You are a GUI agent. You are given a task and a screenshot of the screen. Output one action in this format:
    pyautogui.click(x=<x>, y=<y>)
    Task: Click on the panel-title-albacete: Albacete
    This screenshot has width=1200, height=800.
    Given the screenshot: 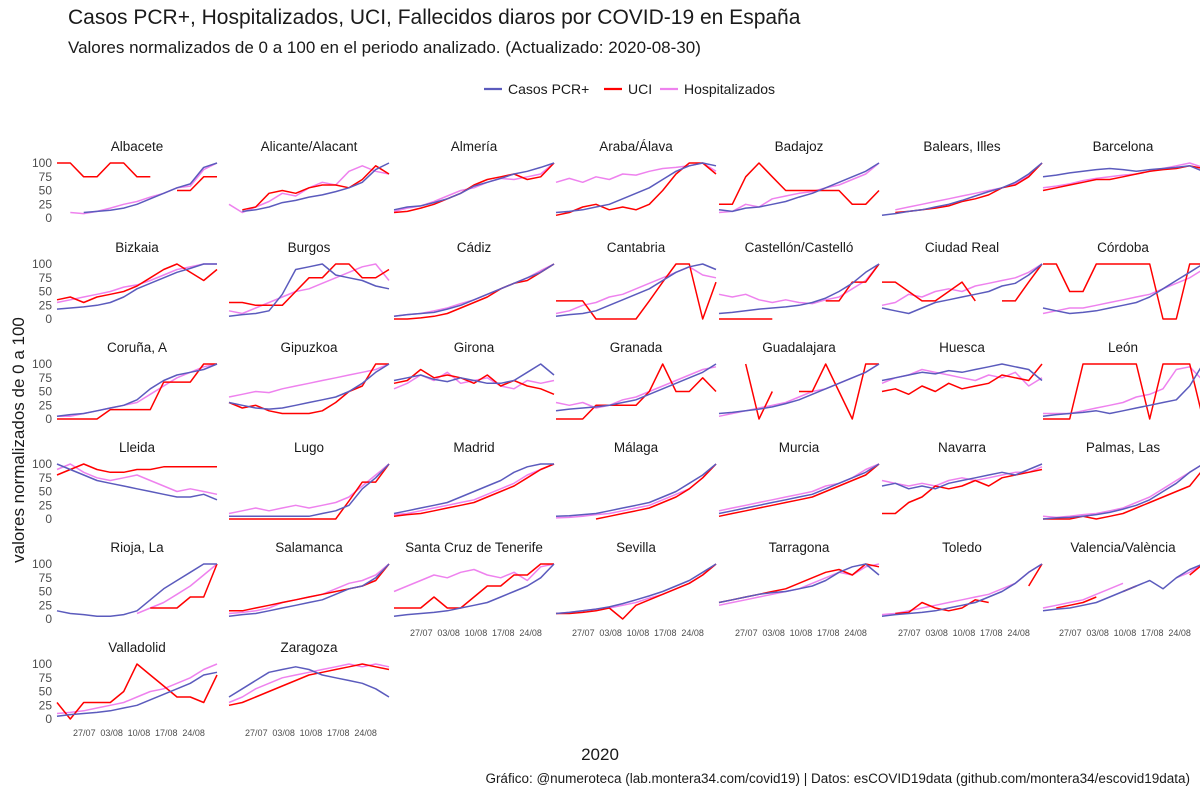 What is the action you would take?
    pyautogui.click(x=137, y=146)
    